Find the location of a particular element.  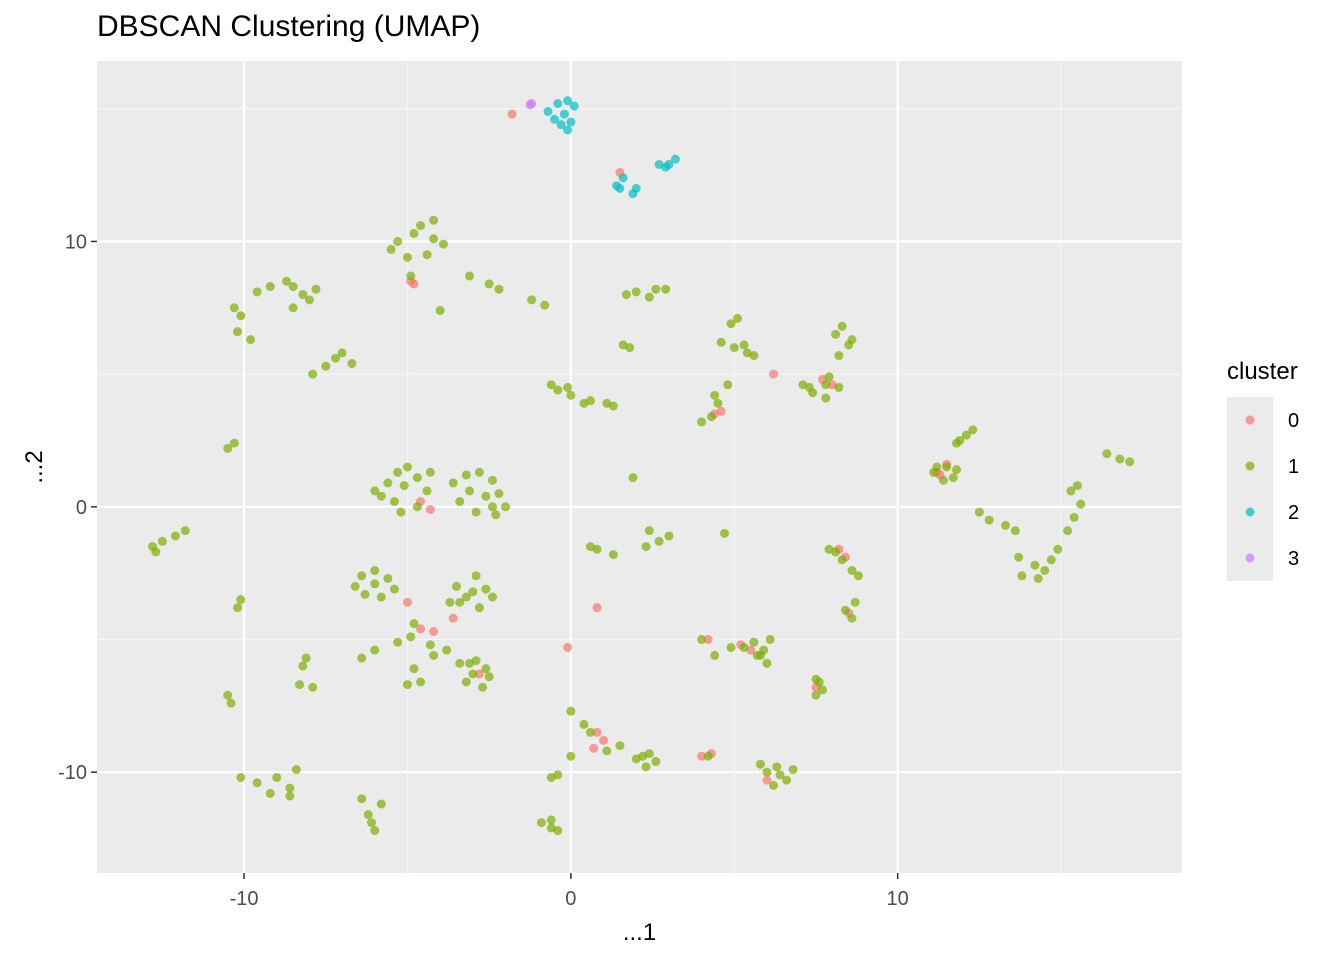

x-tick-label: 0 is located at coordinates (570, 899).